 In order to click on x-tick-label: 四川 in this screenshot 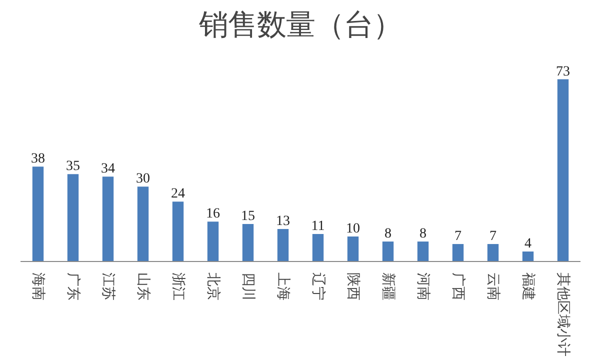, I will do `click(248, 286)`.